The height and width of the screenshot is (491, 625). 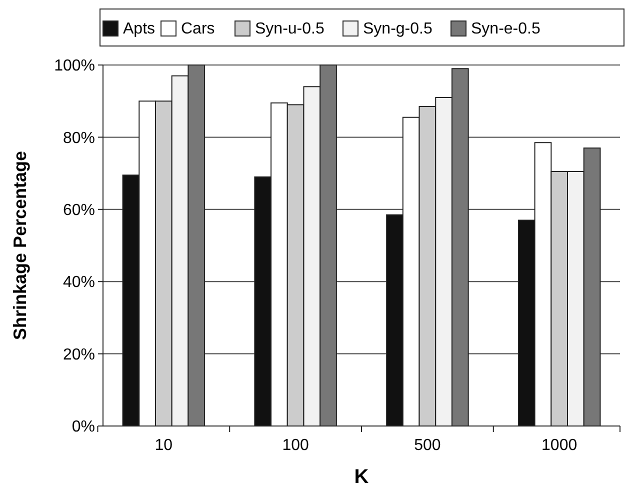 I want to click on x-tick-label: 1000, so click(x=560, y=445).